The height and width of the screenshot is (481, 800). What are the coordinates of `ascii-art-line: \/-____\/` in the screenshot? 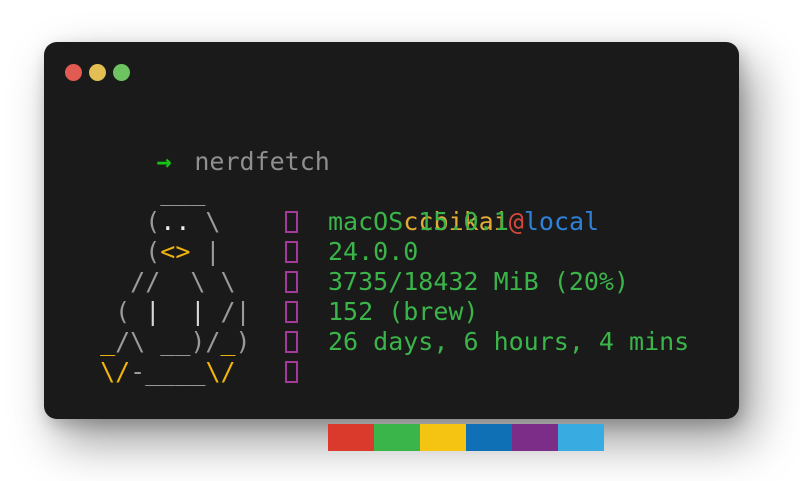 It's located at (168, 372).